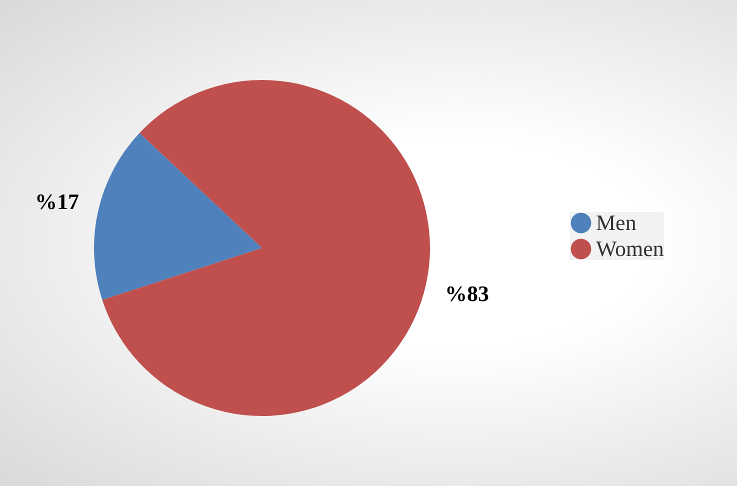 The width and height of the screenshot is (737, 486). Describe the element at coordinates (630, 248) in the screenshot. I see `legend-label: Women` at that location.